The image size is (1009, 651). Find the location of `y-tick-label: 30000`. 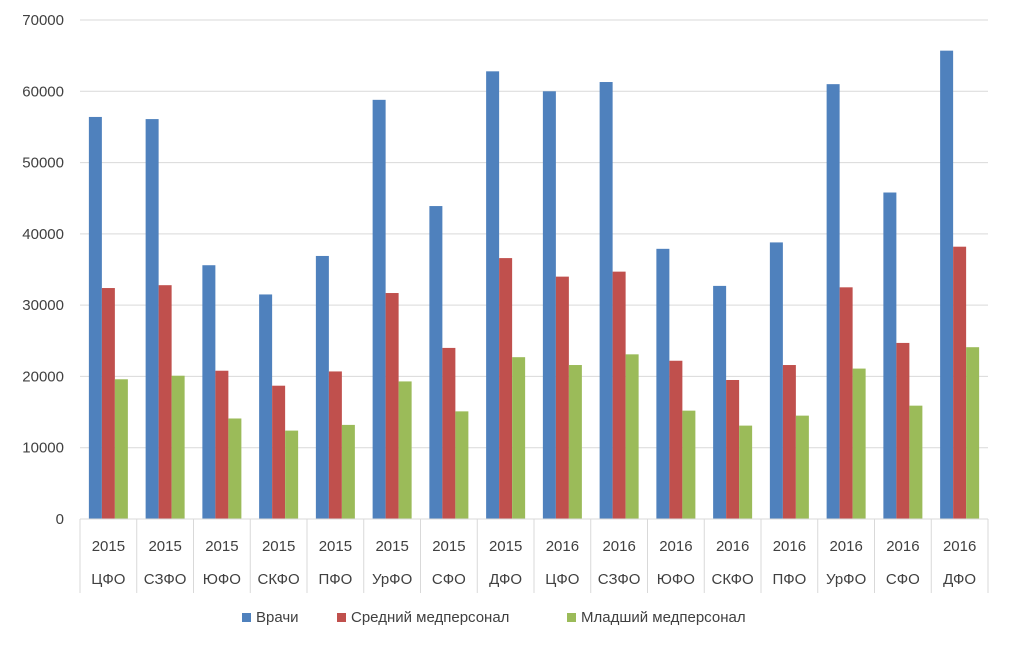

y-tick-label: 30000 is located at coordinates (43, 305).